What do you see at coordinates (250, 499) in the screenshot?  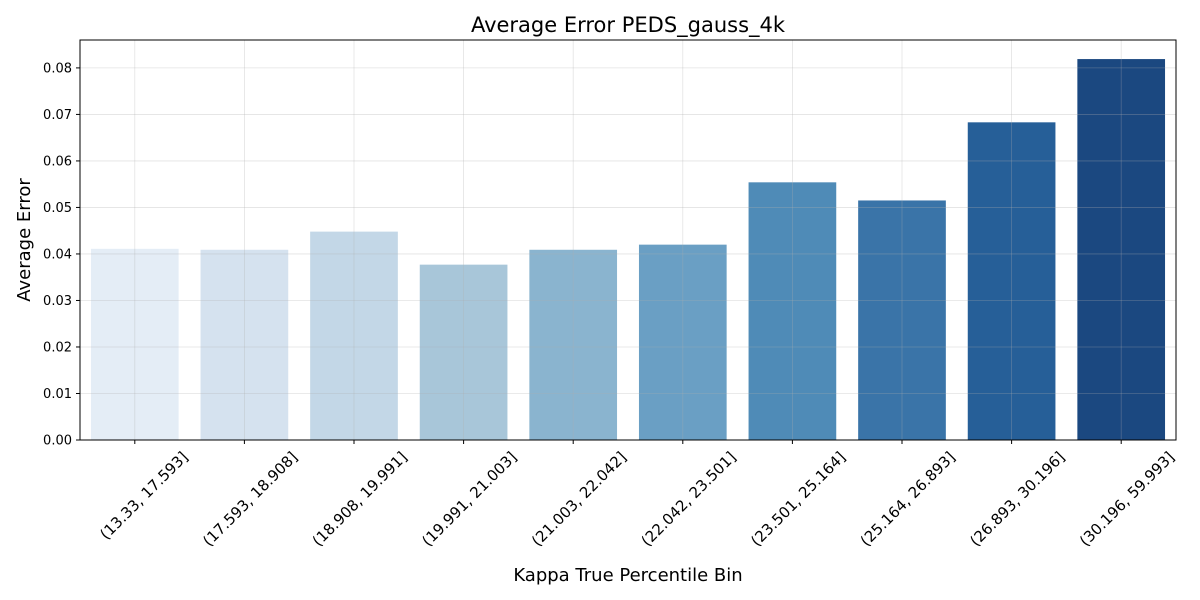 I see `x-tick-label: (17.593, 18.908]` at bounding box center [250, 499].